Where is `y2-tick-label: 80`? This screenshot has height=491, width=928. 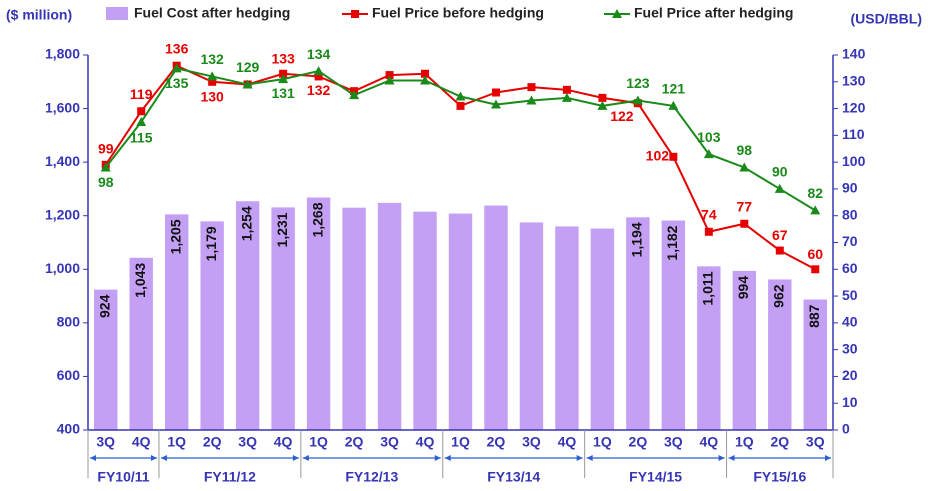 y2-tick-label: 80 is located at coordinates (850, 214).